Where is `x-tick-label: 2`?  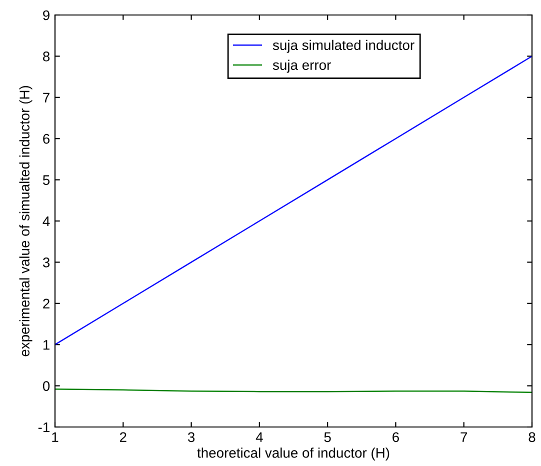 x-tick-label: 2 is located at coordinates (123, 437).